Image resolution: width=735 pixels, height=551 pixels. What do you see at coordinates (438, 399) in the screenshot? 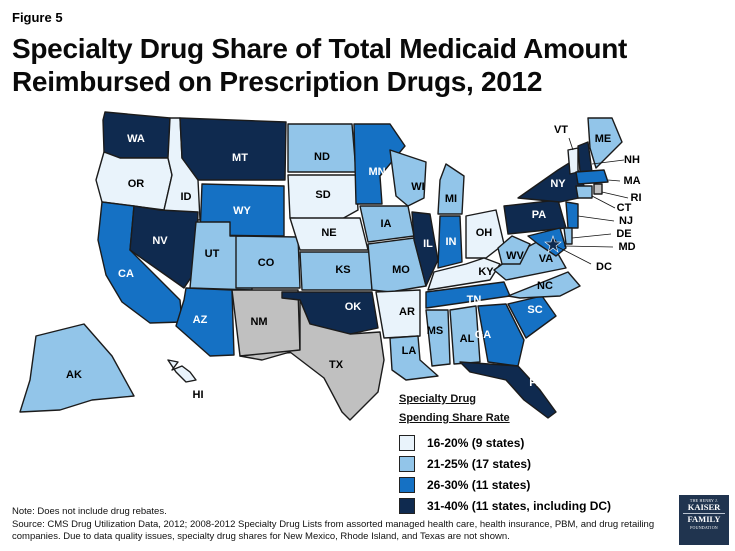
I see `legend-title-line-1: Specialty Drug` at bounding box center [438, 399].